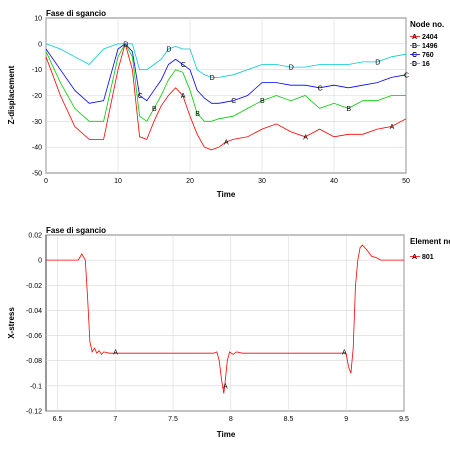 The width and height of the screenshot is (450, 450). Describe the element at coordinates (428, 55) in the screenshot. I see `legend-entry-label: 760` at that location.